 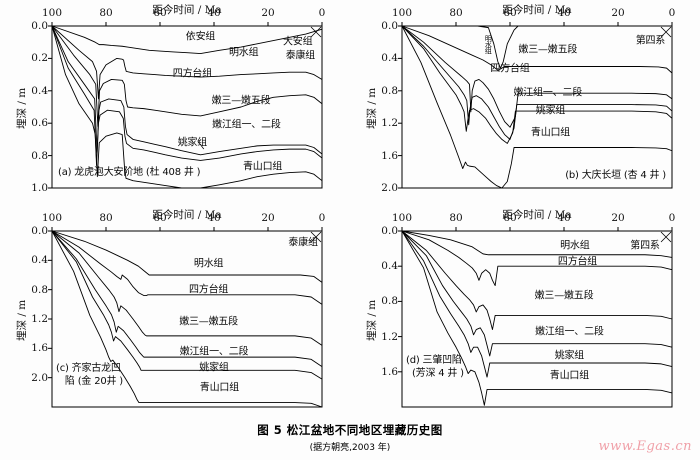 What do you see at coordinates (350, 430) in the screenshot?
I see `figure-caption: 图 5 松江盆地不同地区埋藏历史图` at bounding box center [350, 430].